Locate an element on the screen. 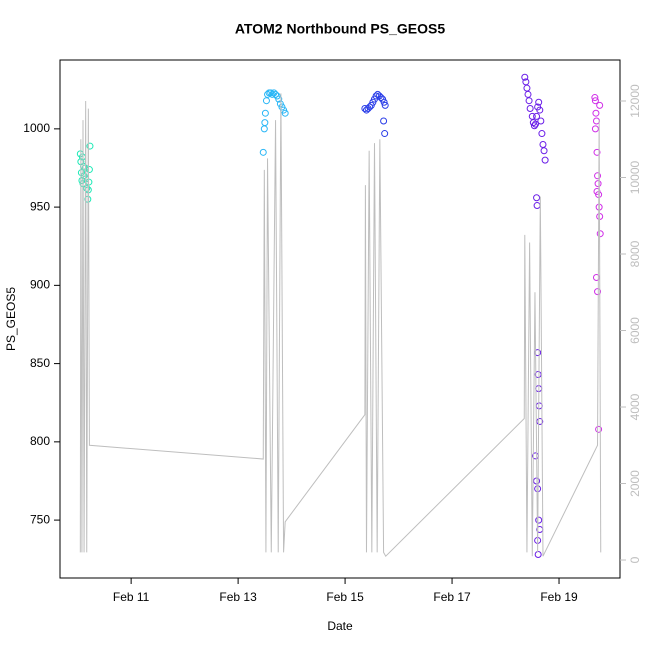 The width and height of the screenshot is (650, 655). y2-tick-label: 0 is located at coordinates (635, 559).